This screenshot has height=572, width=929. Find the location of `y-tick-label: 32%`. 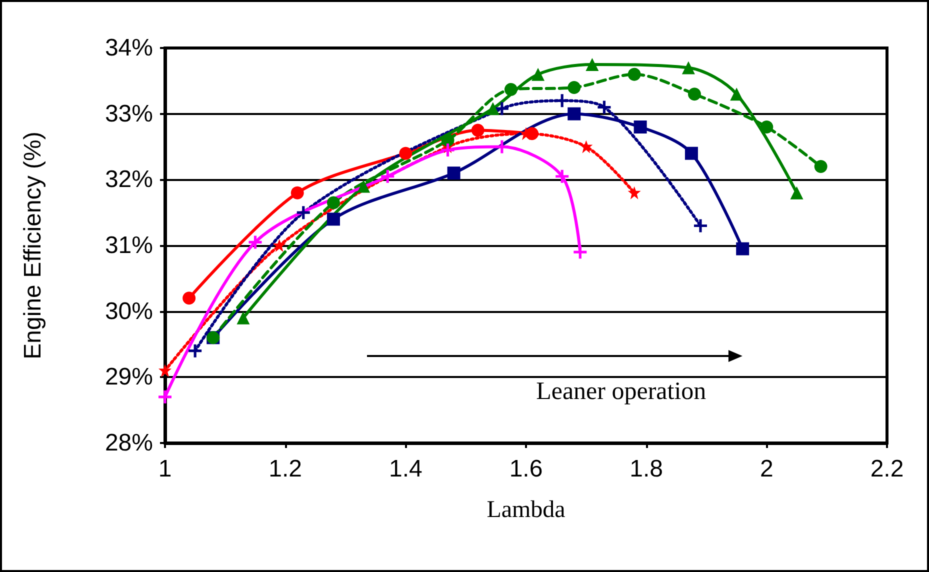

y-tick-label: 32% is located at coordinates (128, 180).